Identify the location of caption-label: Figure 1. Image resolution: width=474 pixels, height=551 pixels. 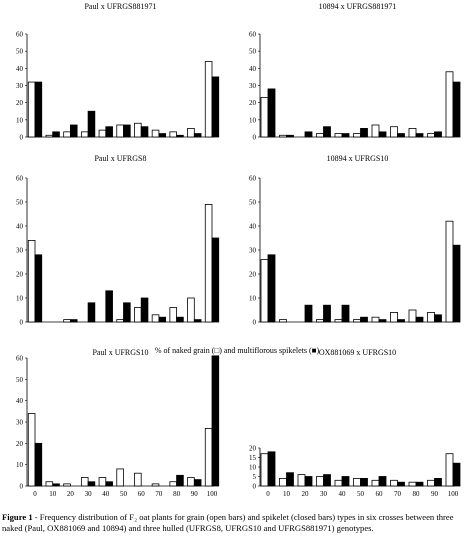
(17, 517).